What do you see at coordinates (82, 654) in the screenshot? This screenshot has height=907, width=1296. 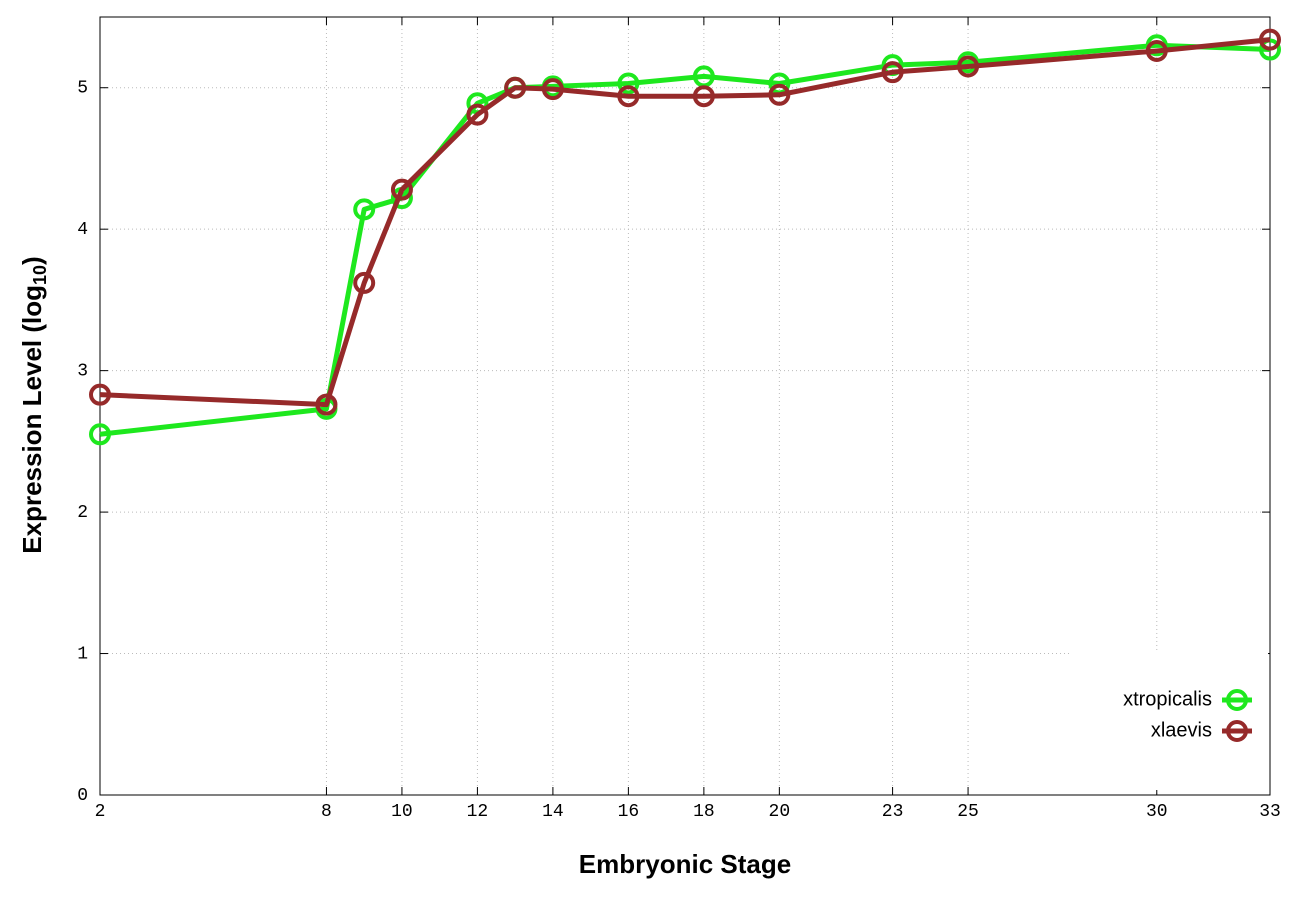 I see `y-tick-label: 1` at bounding box center [82, 654].